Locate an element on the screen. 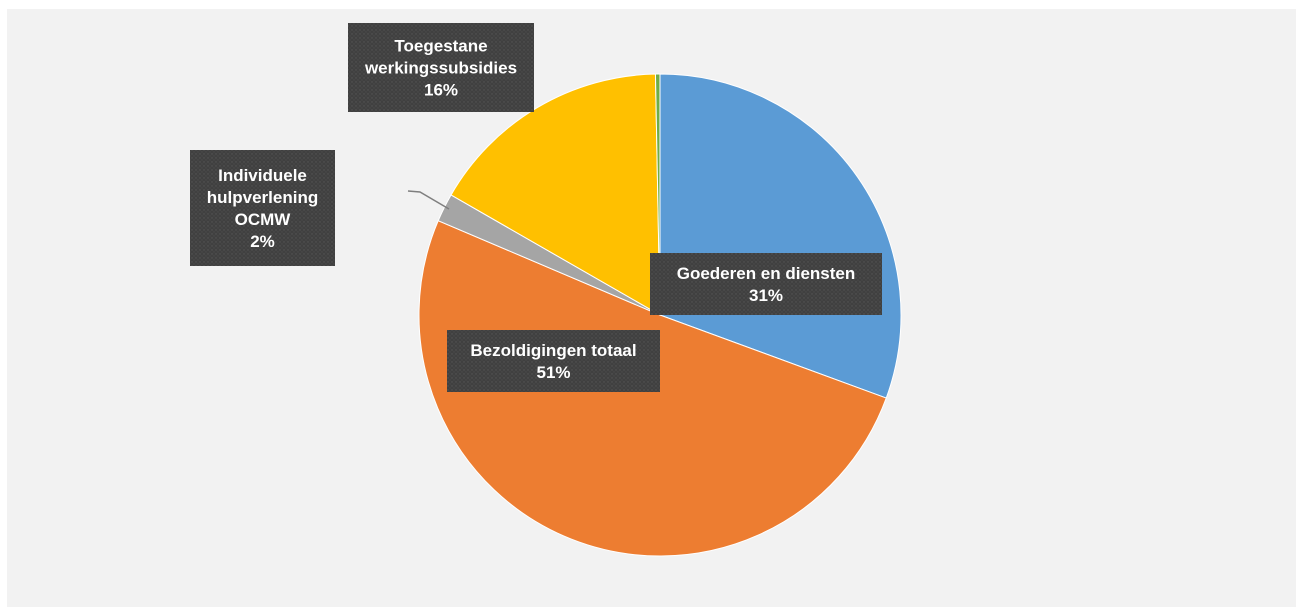  leader-lines-layer is located at coordinates (428, 200).